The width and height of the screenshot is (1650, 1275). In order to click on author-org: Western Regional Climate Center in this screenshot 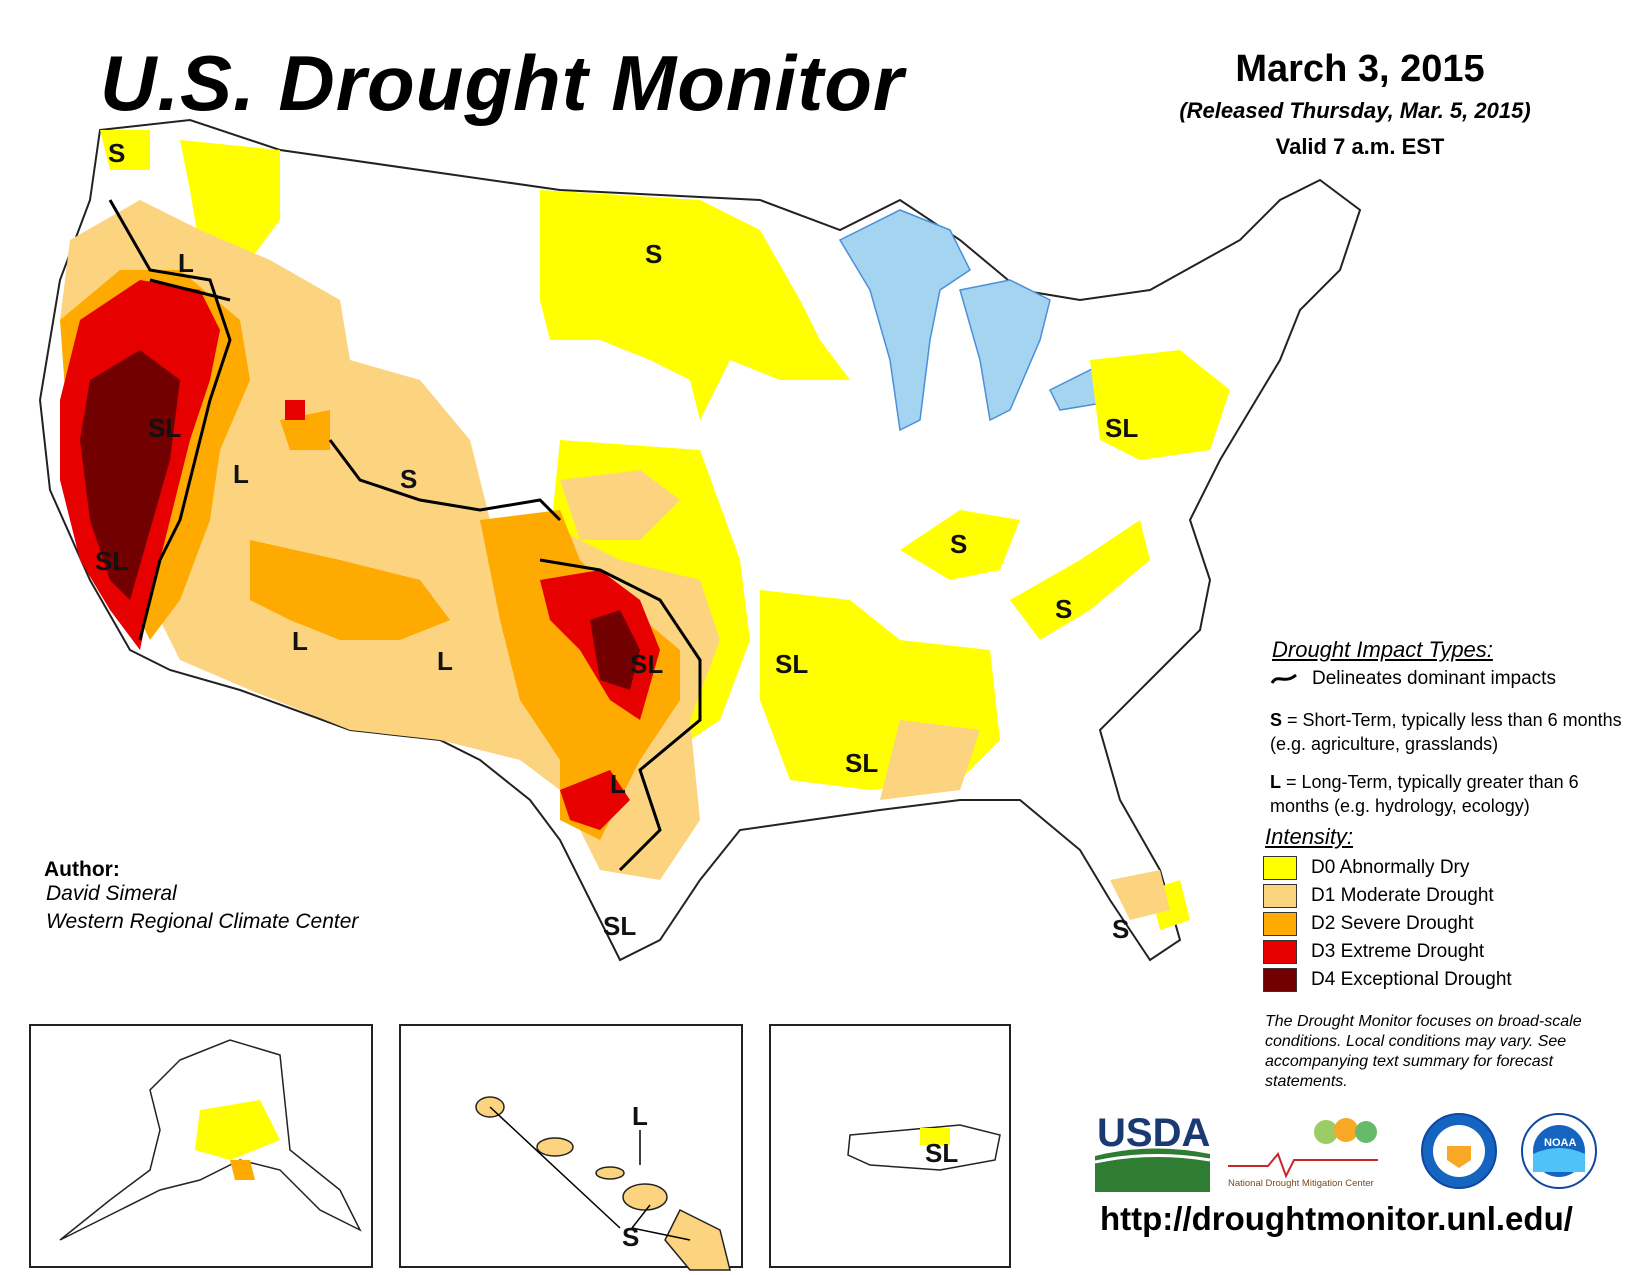, I will do `click(202, 921)`.